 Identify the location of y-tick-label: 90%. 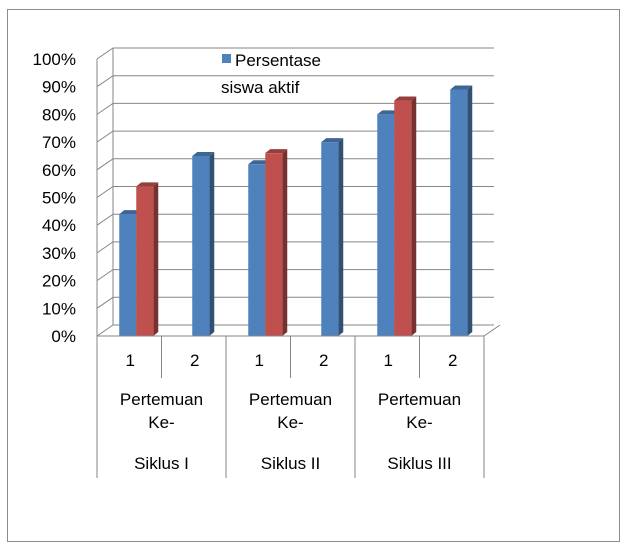
(59, 87).